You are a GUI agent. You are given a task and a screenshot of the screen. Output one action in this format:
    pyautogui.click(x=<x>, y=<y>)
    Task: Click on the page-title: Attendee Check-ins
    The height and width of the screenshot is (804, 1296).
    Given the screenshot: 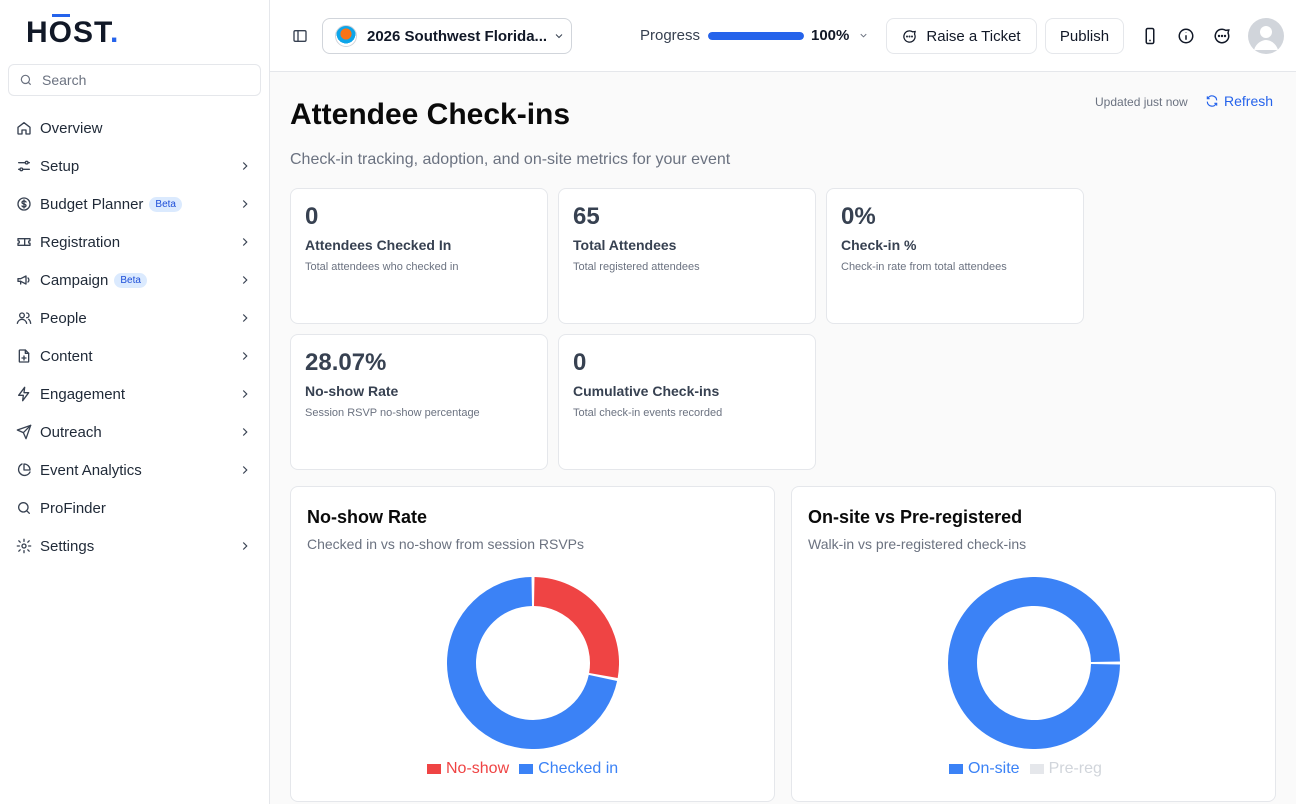 What is the action you would take?
    pyautogui.click(x=430, y=114)
    